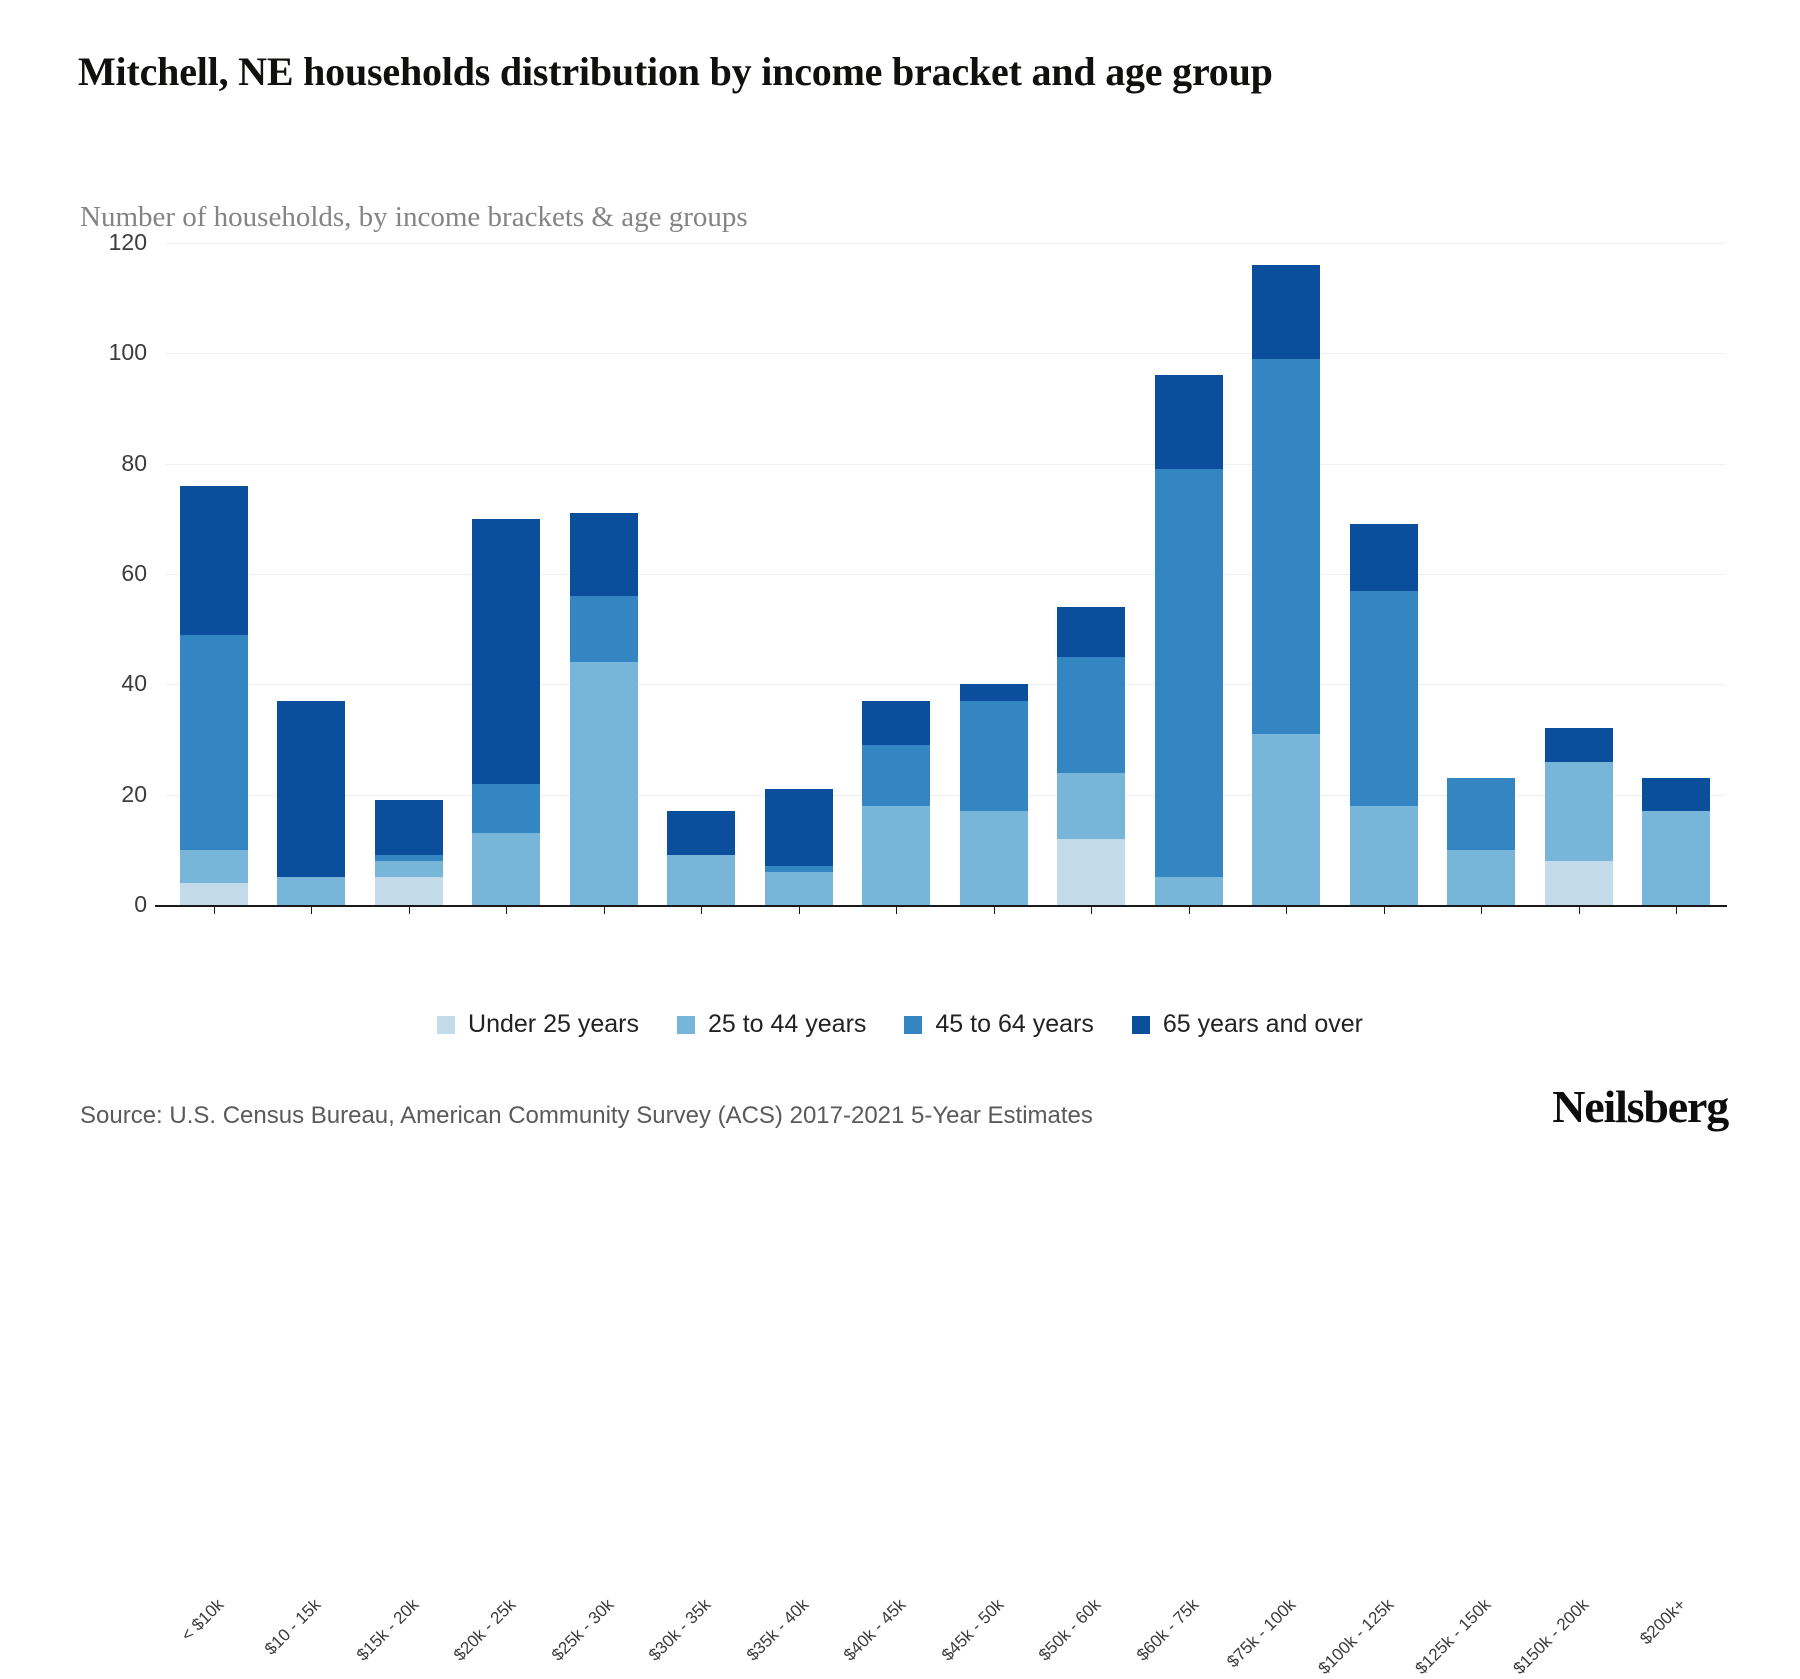 The width and height of the screenshot is (1800, 1679). Describe the element at coordinates (771, 1024) in the screenshot. I see `legend-item: 25 to 44 years` at that location.